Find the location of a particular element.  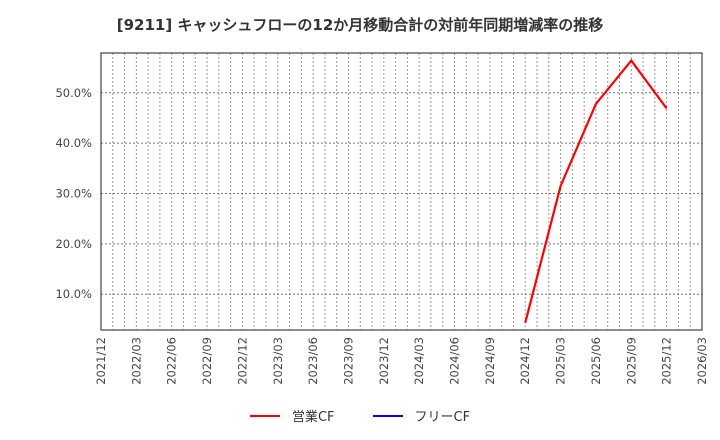

x-tick-label: 2025/06 is located at coordinates (596, 361).